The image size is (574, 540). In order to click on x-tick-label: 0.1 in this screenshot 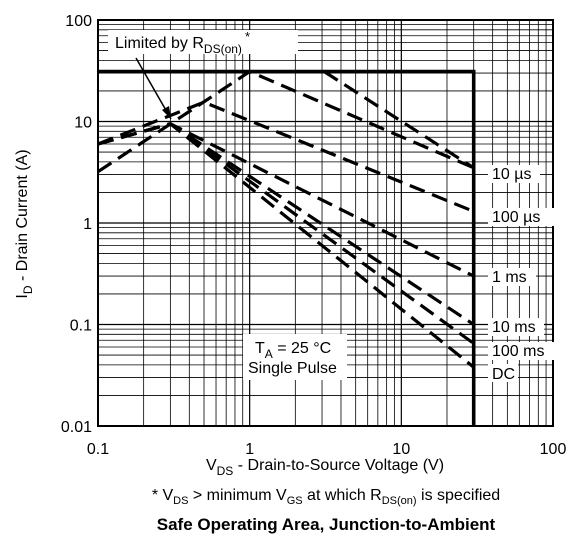, I will do `click(98, 449)`.